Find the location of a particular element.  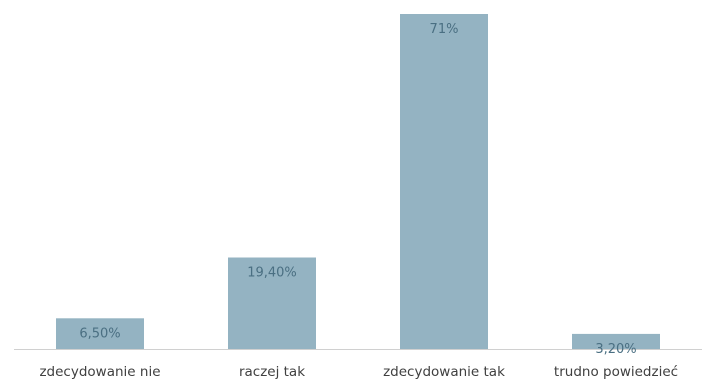

data-label-3: 71% is located at coordinates (444, 29).